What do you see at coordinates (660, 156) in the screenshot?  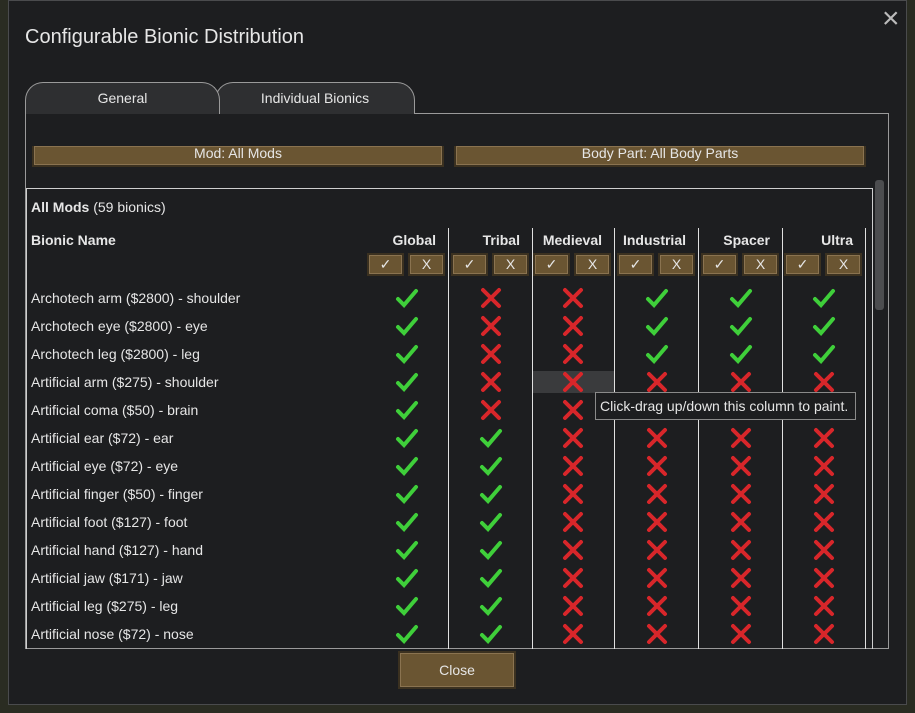 I see `filter-button: Body Part: All Body Parts` at bounding box center [660, 156].